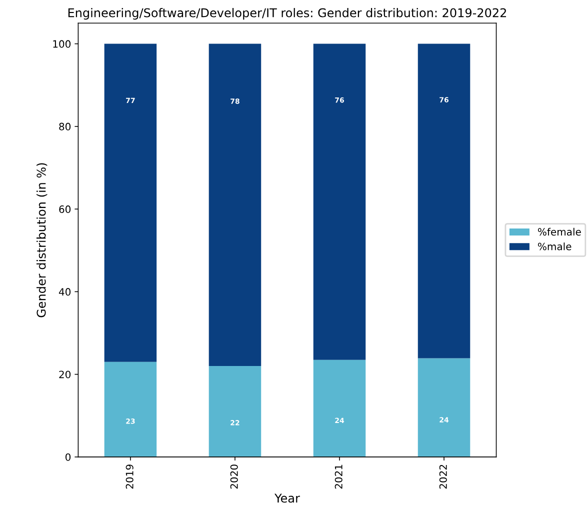 This screenshot has height=514, width=588. I want to click on chart-title: Engineering/Software/Developer/IT roles: Gender distribution: 2019-2022, so click(287, 14).